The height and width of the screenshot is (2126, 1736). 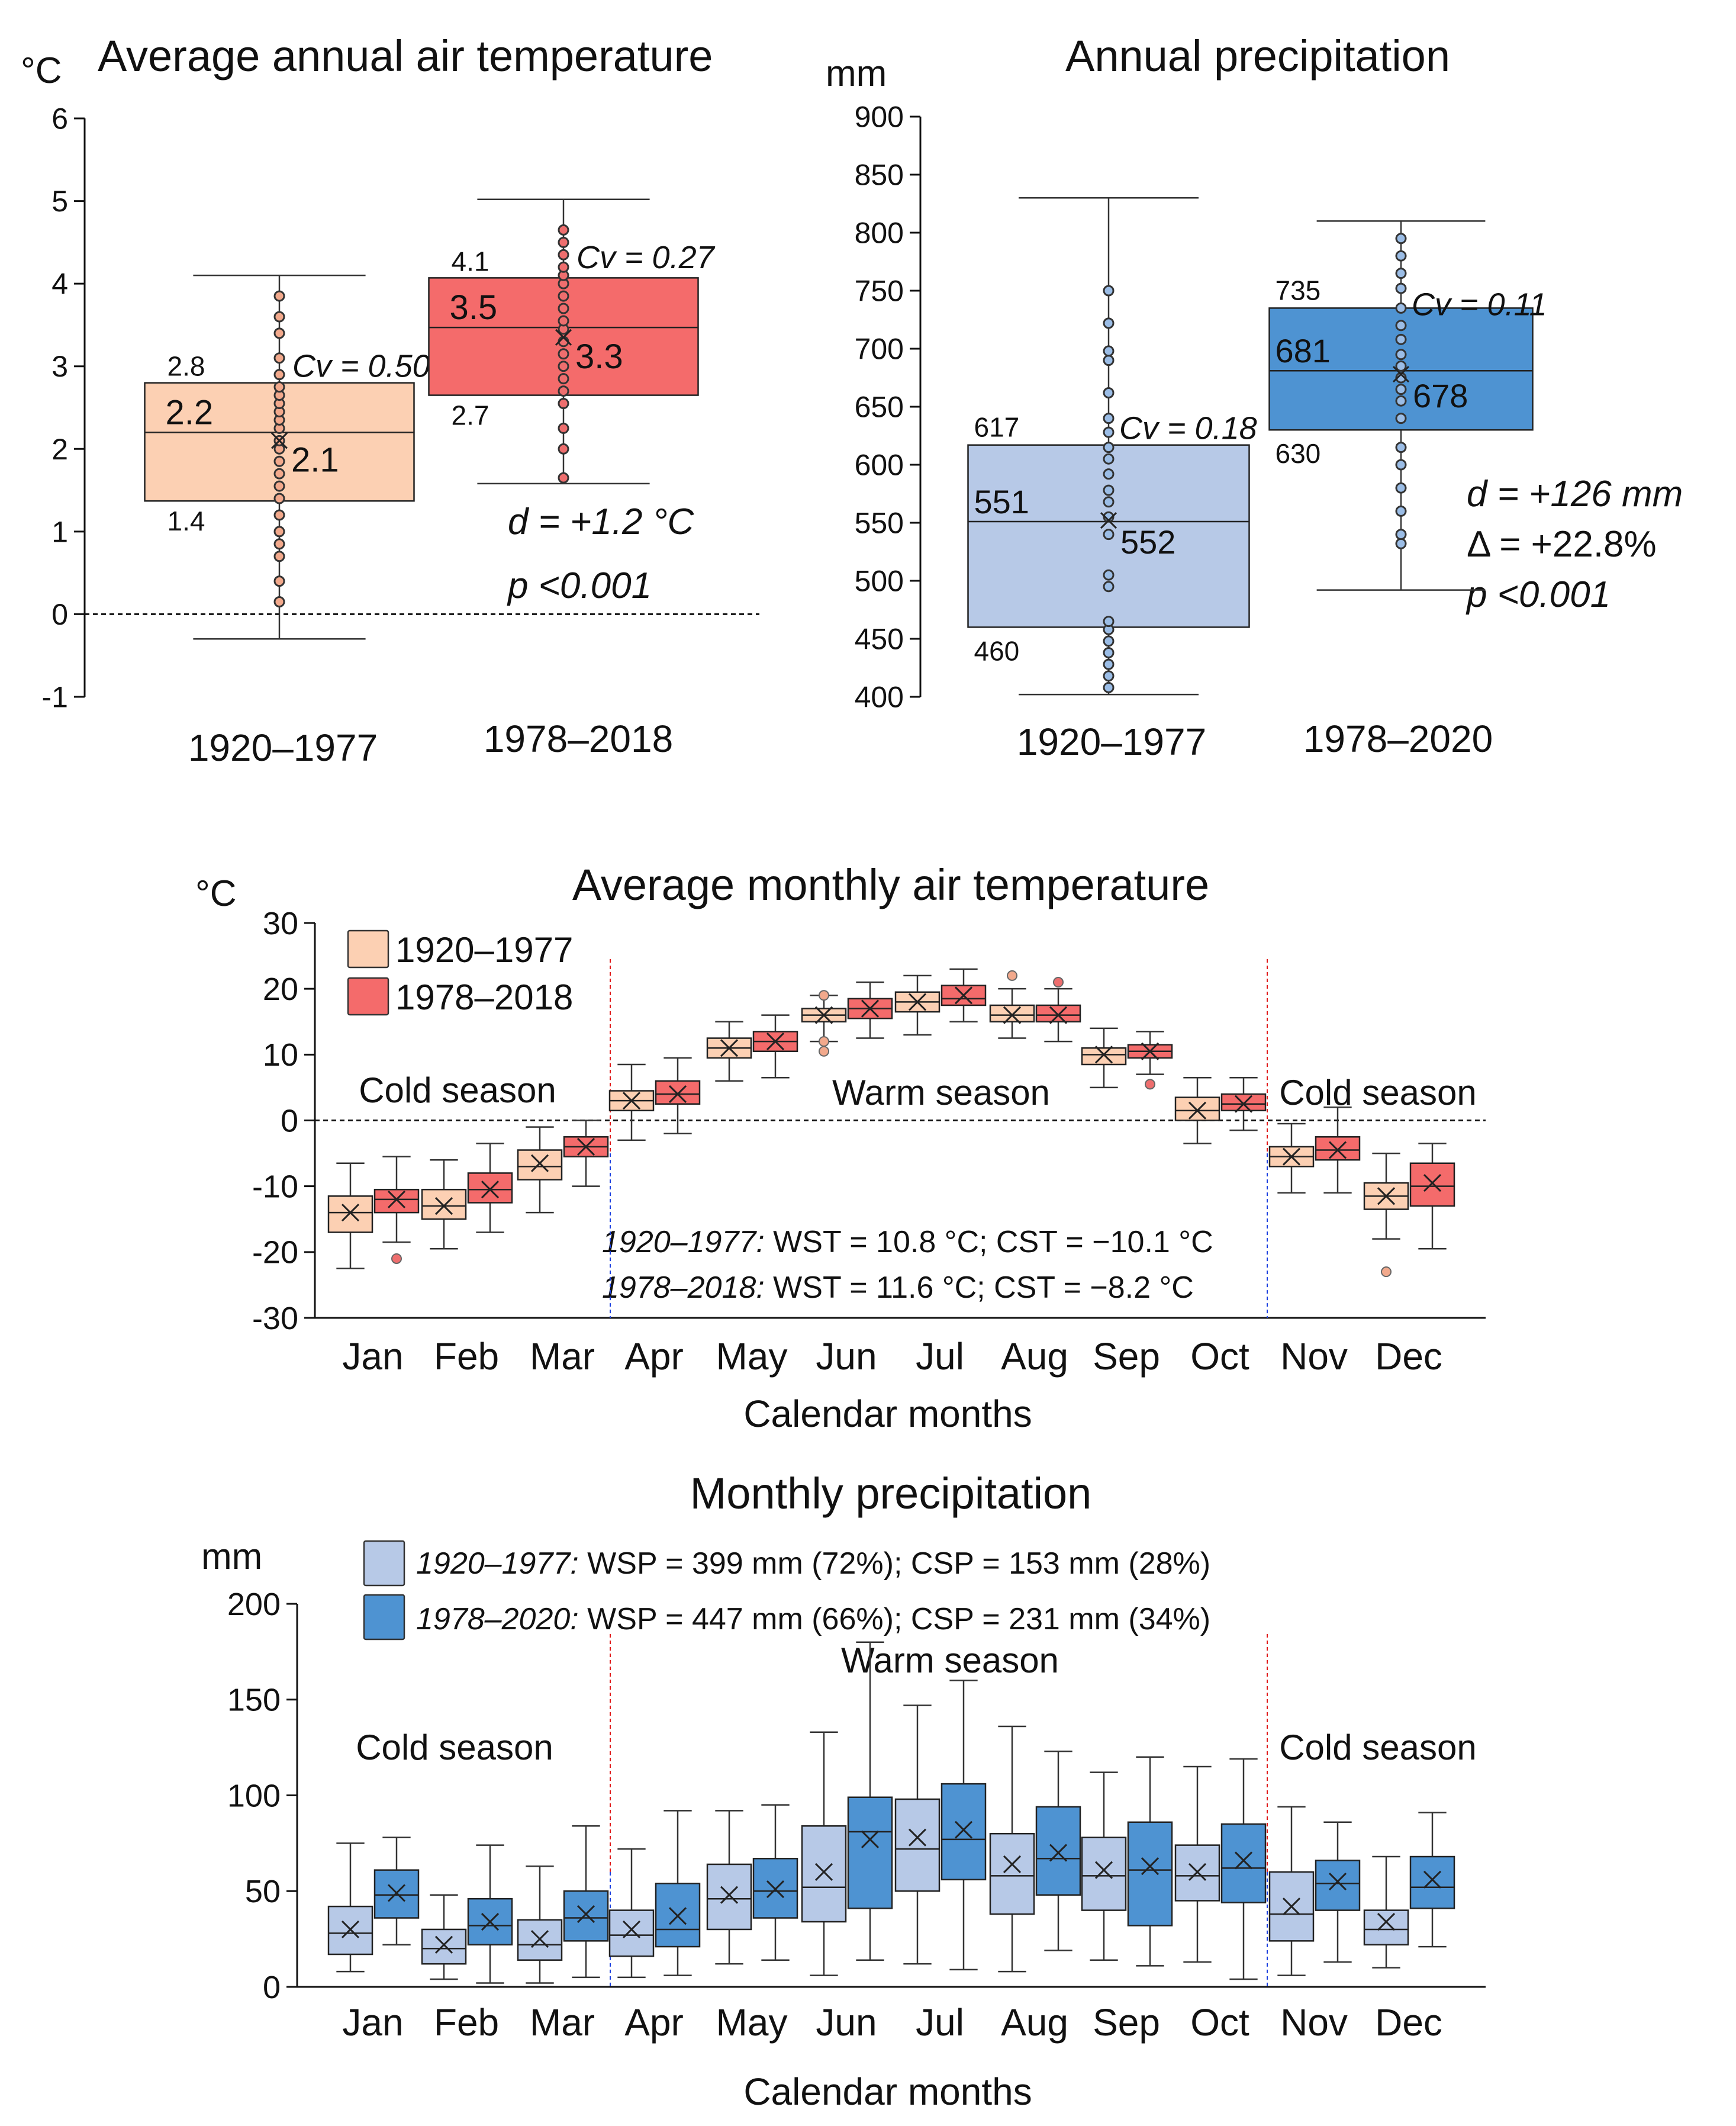 What do you see at coordinates (59, 614) in the screenshot?
I see `annual-temp-y-tick-label: 0` at bounding box center [59, 614].